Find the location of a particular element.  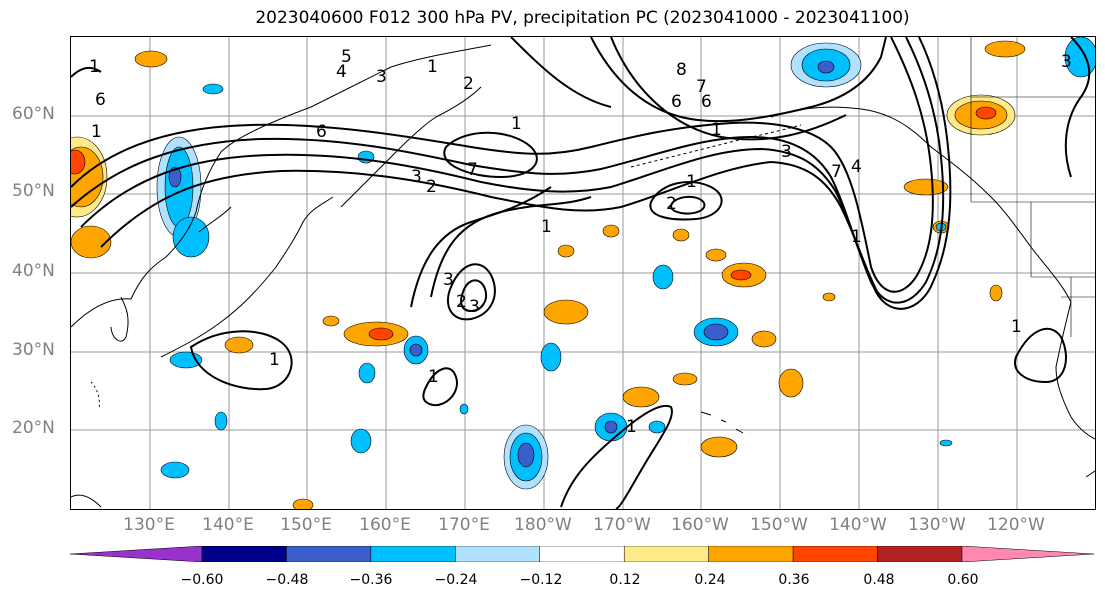

contour-label: 8 is located at coordinates (681, 70).